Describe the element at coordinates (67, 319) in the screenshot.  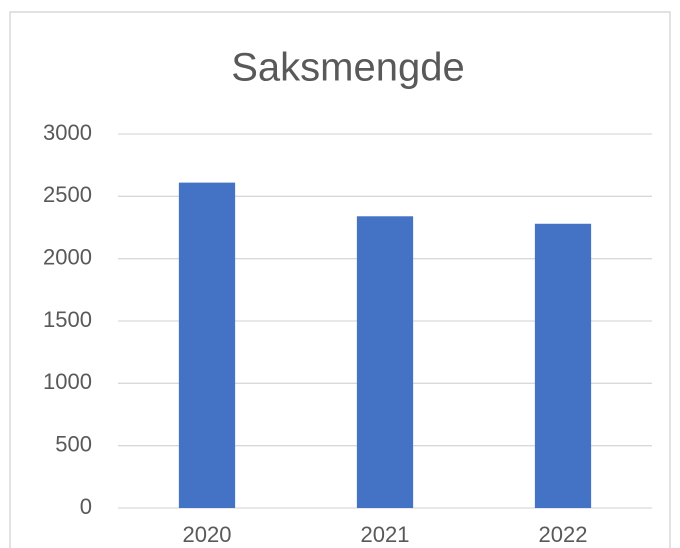
I see `y-tick-label: 1500` at that location.